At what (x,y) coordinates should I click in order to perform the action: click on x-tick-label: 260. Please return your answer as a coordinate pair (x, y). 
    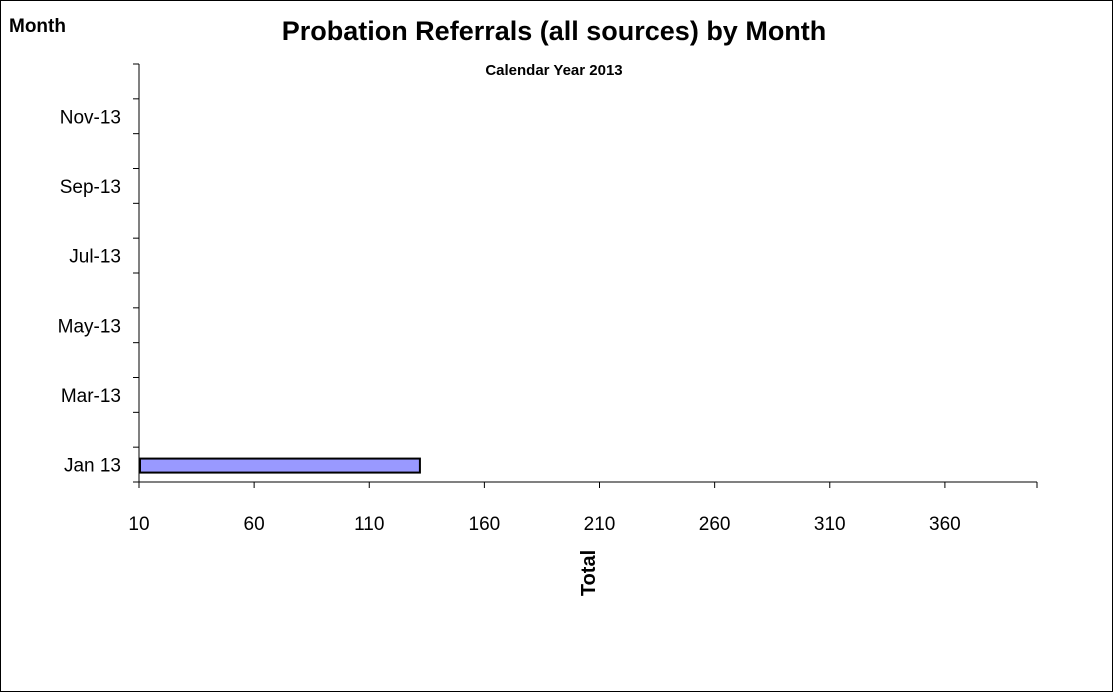
    Looking at the image, I should click on (715, 524).